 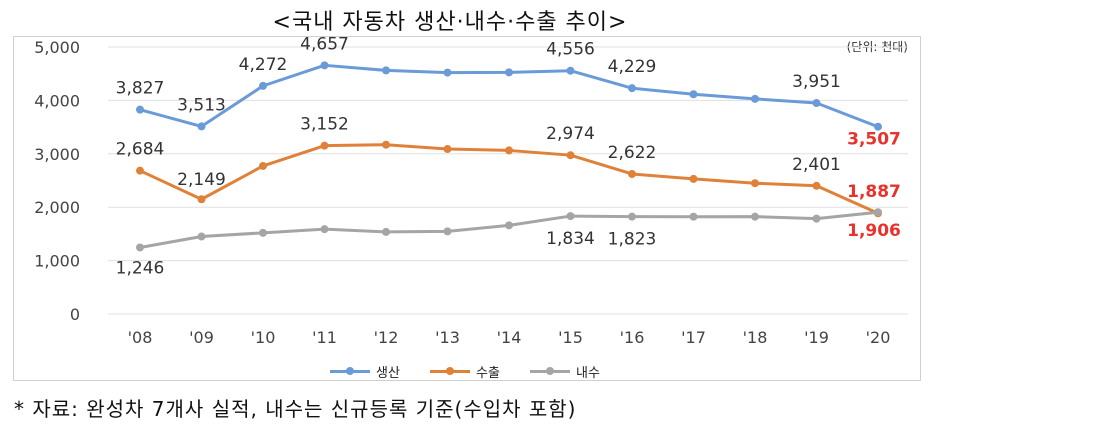 What do you see at coordinates (816, 165) in the screenshot?
I see `data-label: 2,401` at bounding box center [816, 165].